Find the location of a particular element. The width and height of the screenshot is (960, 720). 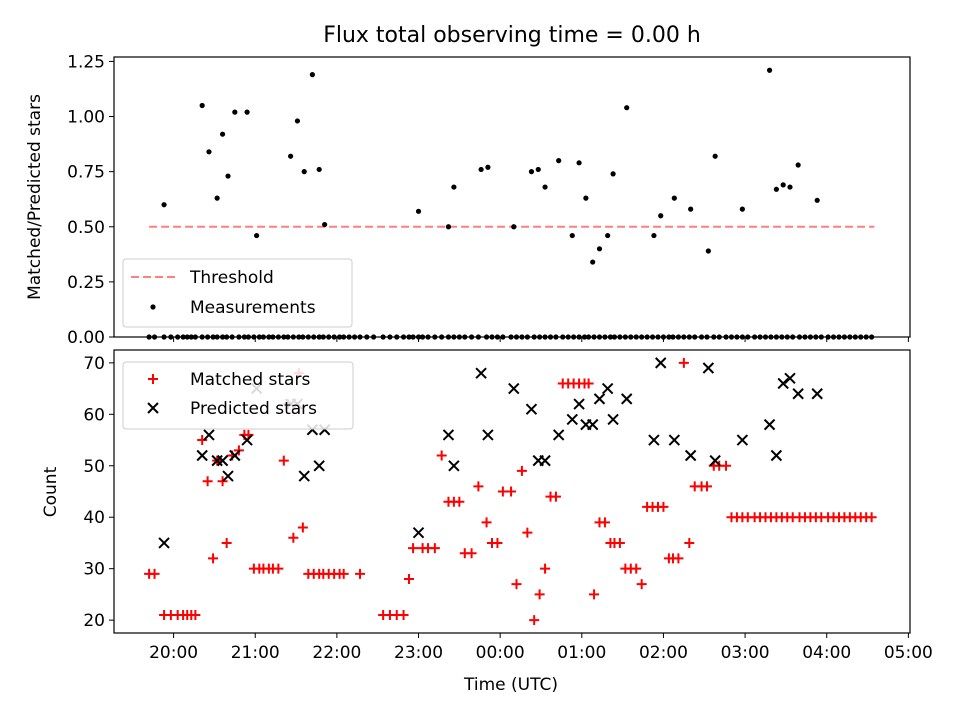

y-tick-label-ratio: 1.25 is located at coordinates (86, 62).